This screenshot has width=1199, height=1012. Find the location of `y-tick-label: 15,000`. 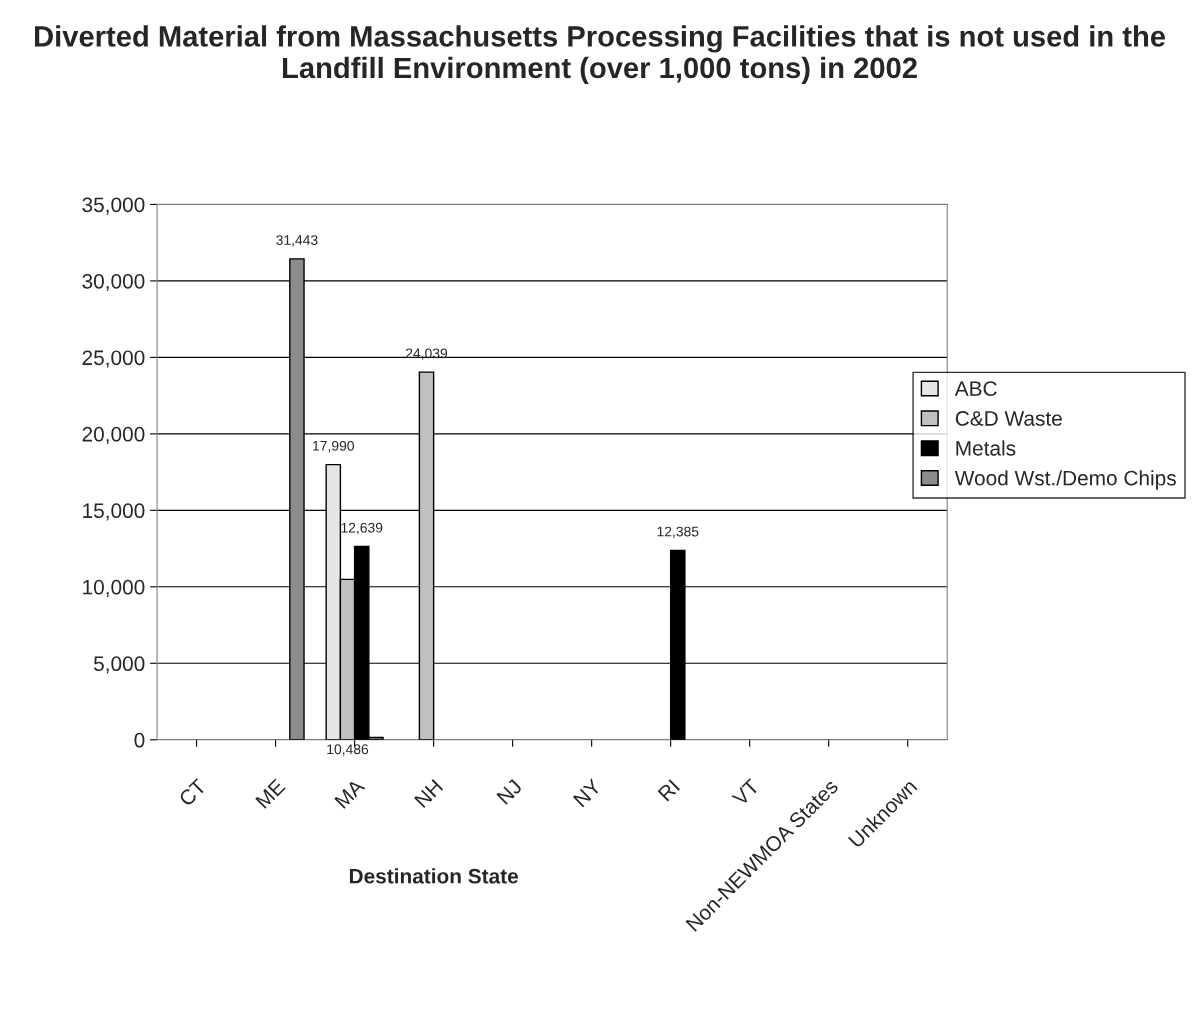

y-tick-label: 15,000 is located at coordinates (114, 512).